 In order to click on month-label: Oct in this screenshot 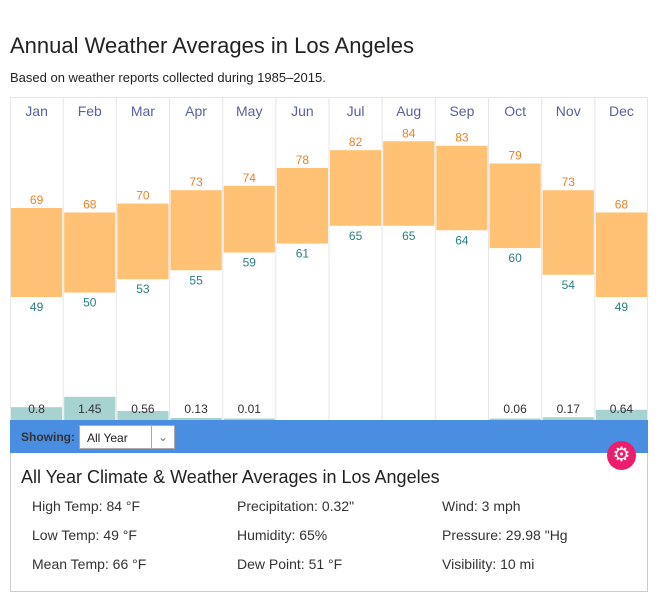, I will do `click(515, 111)`.